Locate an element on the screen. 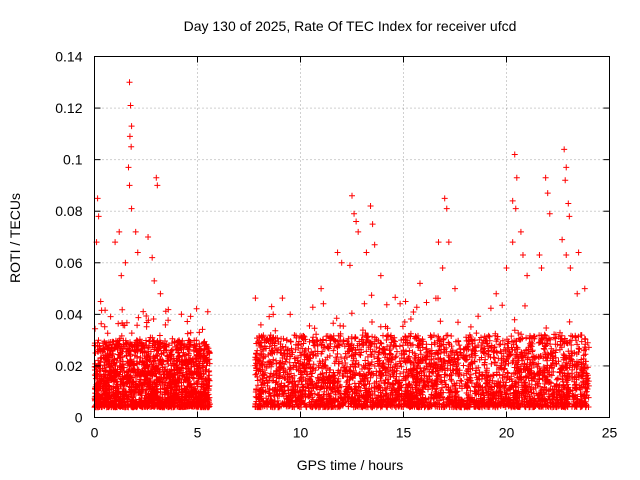 The width and height of the screenshot is (640, 480). y-tick-label: 0.14 is located at coordinates (68, 57).